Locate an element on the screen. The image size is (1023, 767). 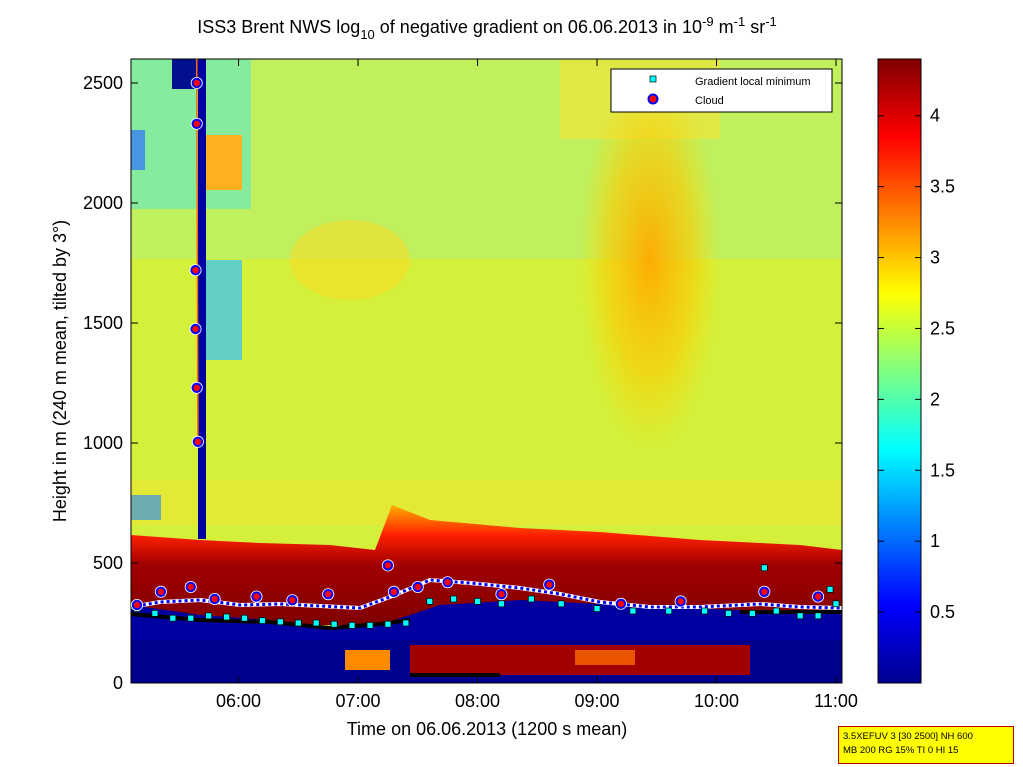
y-tick-label: 1500 is located at coordinates (103, 323).